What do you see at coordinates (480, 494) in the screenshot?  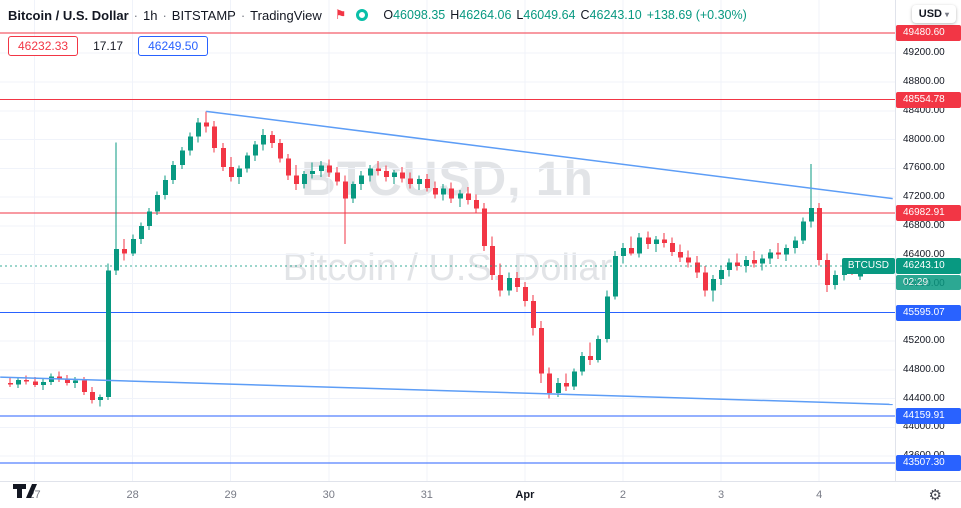 I see `time-axis: ⚙ 27 28 29 30 31 Apr 2 3 4` at bounding box center [480, 494].